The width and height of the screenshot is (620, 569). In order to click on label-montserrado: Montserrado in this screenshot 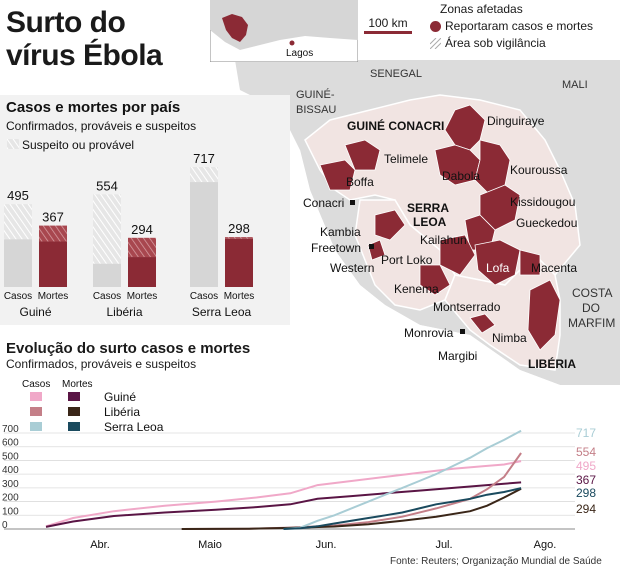, I will do `click(467, 307)`.